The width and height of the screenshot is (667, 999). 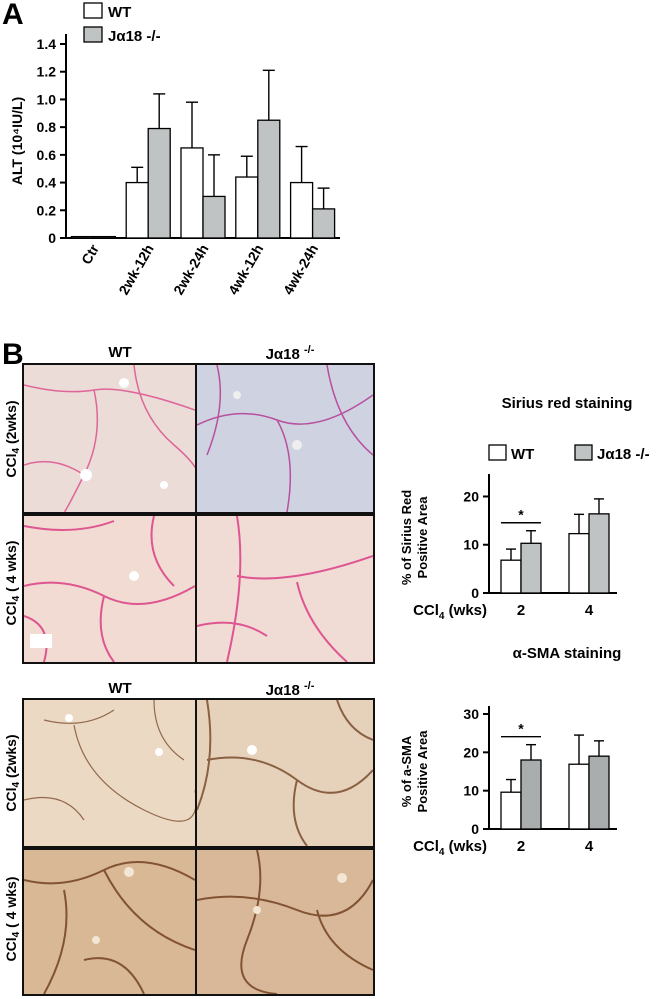 What do you see at coordinates (190, 270) in the screenshot?
I see `x-tick-label: 2wk-24h` at bounding box center [190, 270].